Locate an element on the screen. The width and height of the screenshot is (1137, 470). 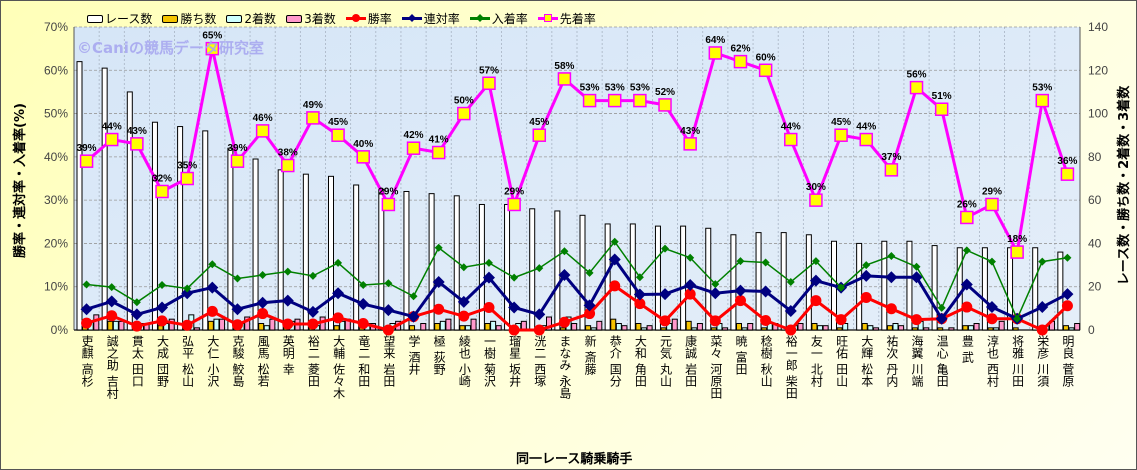
line-入着率 is located at coordinates (577, 280).